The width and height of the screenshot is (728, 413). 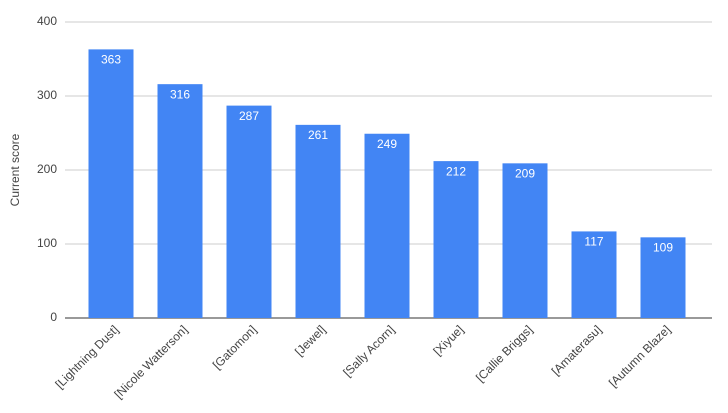 What do you see at coordinates (577, 350) in the screenshot?
I see `x-tick-label: [Amaterasu]` at bounding box center [577, 350].